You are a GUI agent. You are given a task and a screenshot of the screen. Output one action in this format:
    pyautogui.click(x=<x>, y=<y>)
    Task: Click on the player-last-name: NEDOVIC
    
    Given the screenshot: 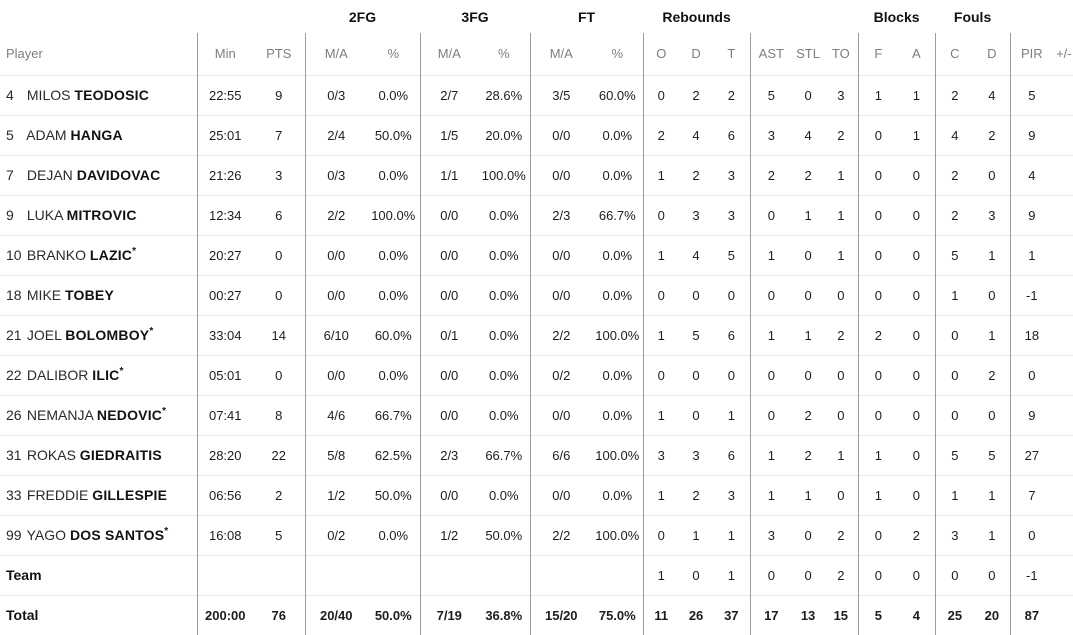 What is the action you would take?
    pyautogui.click(x=129, y=415)
    